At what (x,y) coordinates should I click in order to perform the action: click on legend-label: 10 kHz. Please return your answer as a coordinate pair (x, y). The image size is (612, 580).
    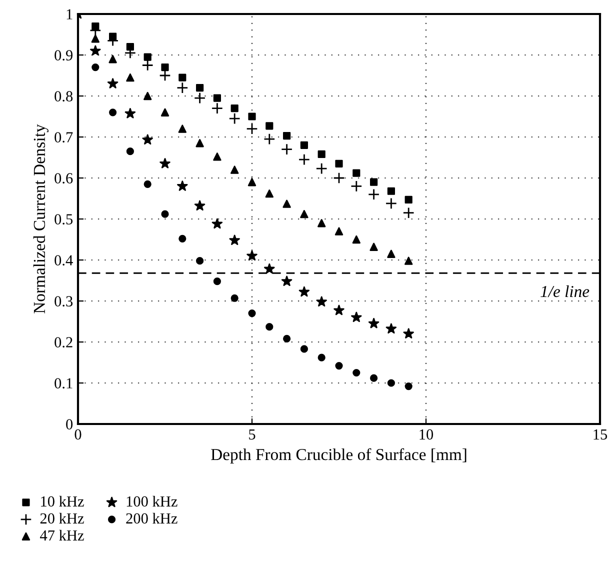
    Looking at the image, I should click on (62, 501).